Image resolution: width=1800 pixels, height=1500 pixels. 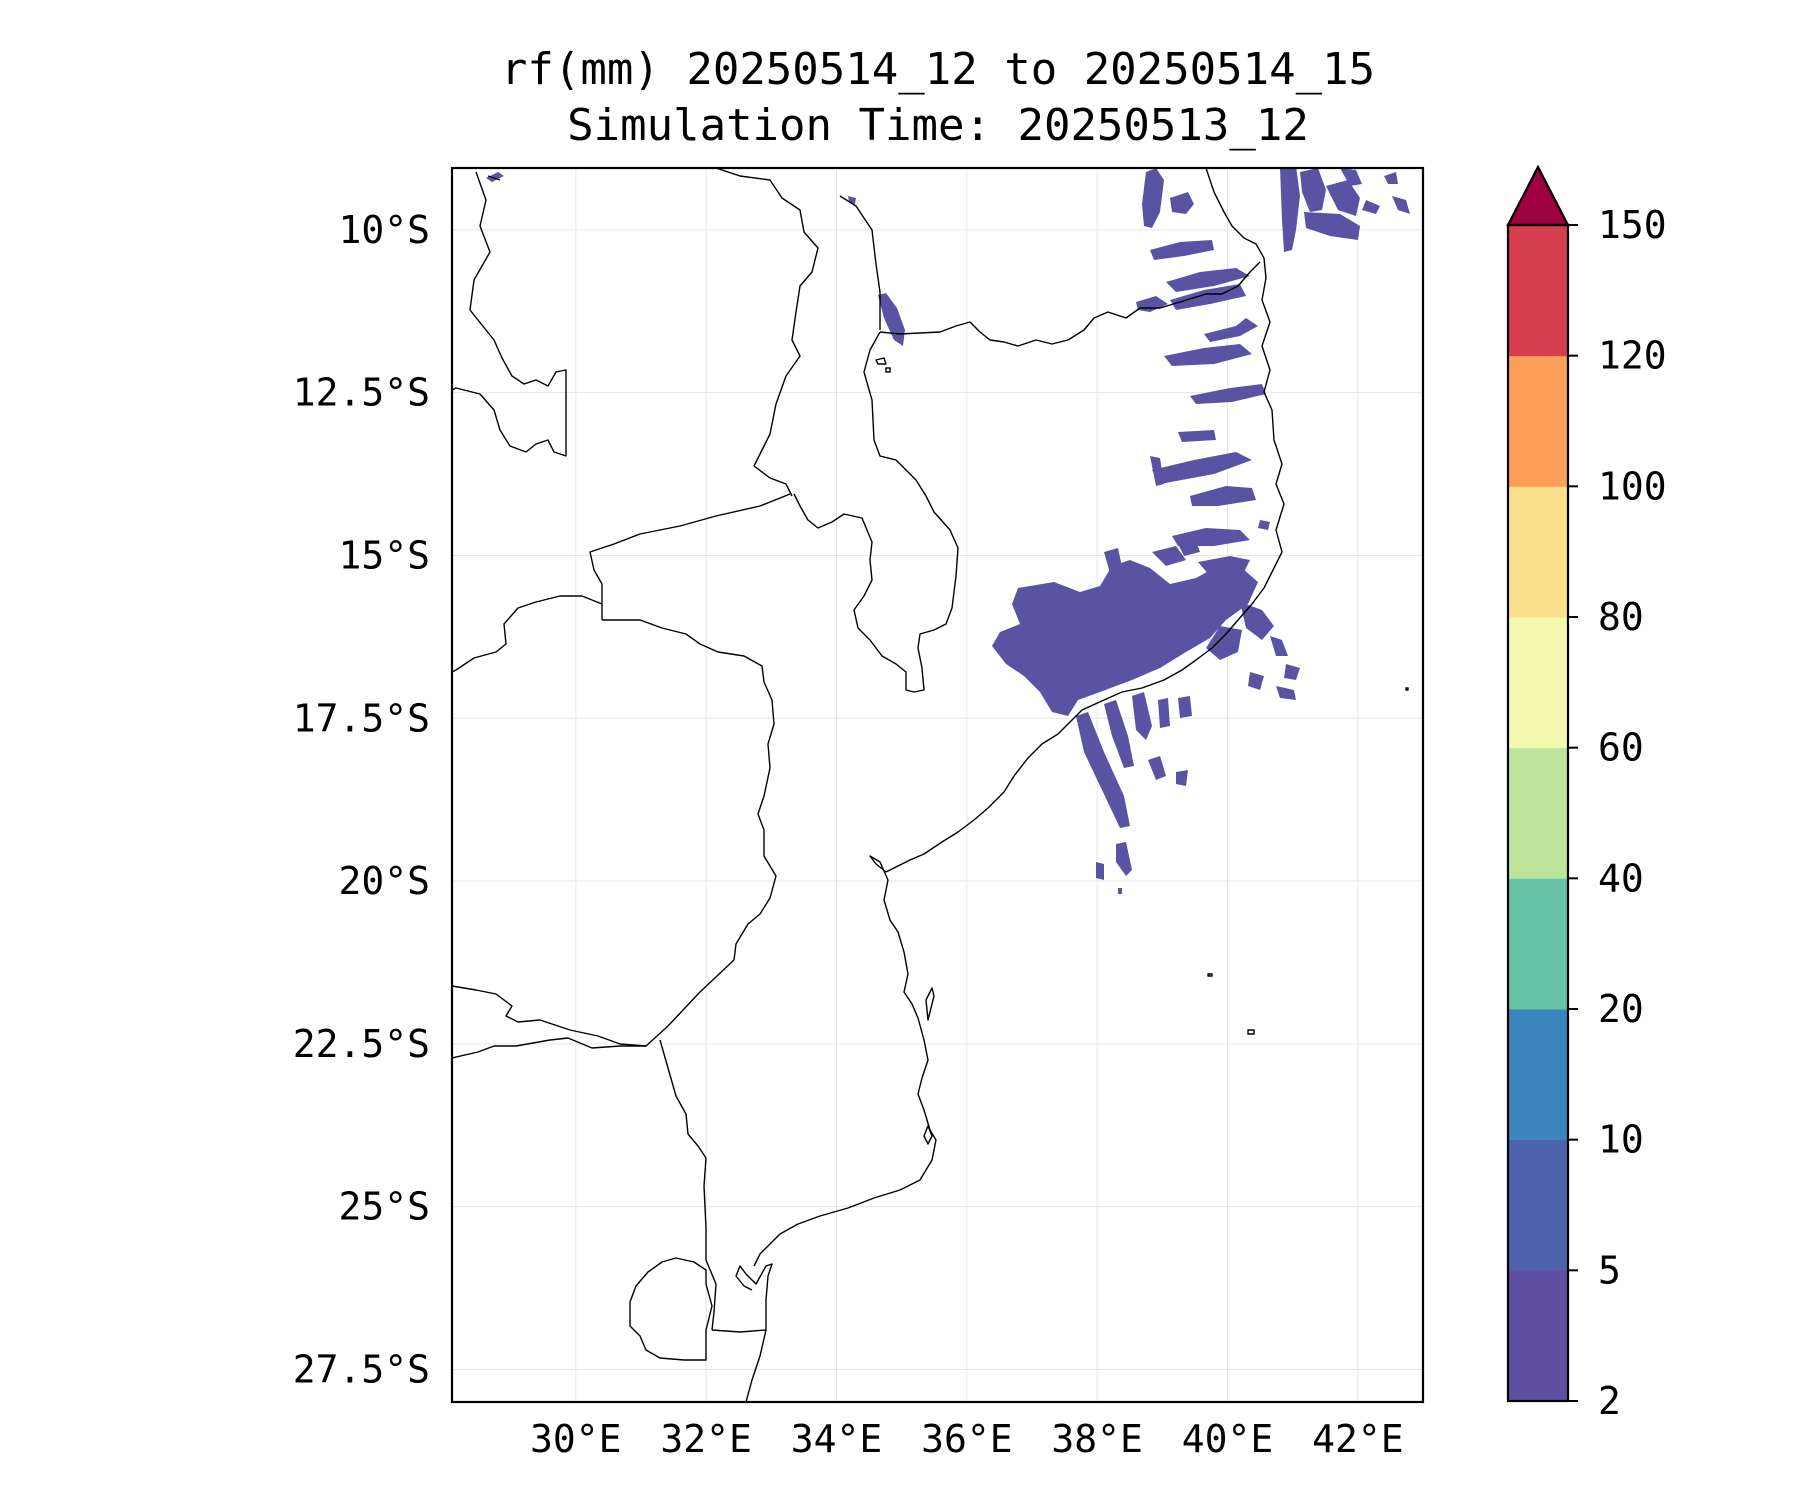 I want to click on lon-tick-label: 34°E, so click(x=837, y=1439).